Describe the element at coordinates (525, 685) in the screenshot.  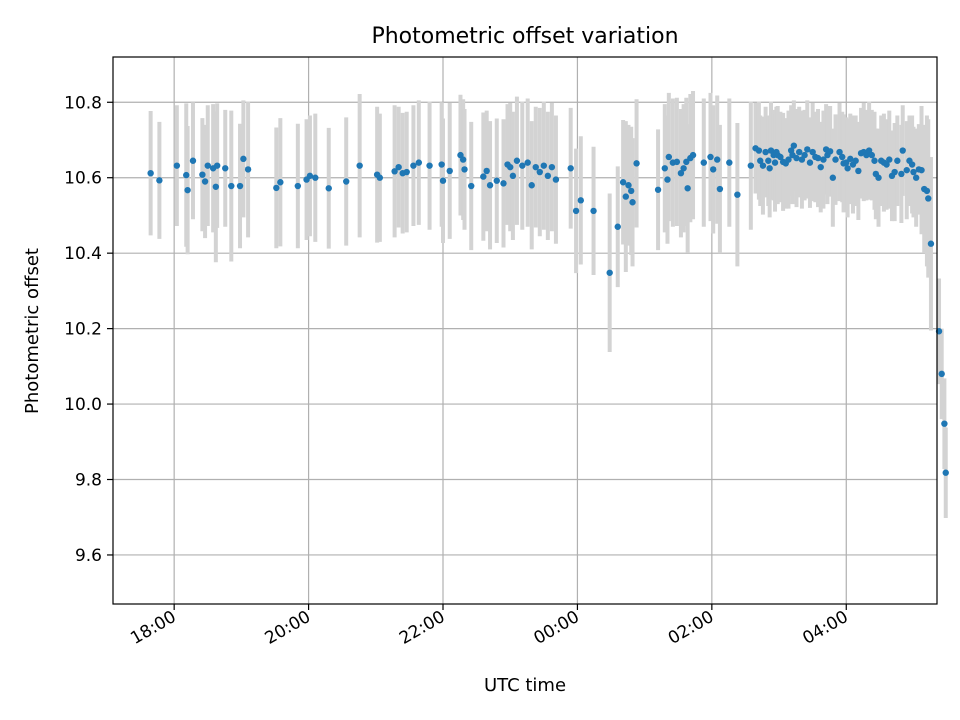
I see `x-axis-label: UTC time` at that location.